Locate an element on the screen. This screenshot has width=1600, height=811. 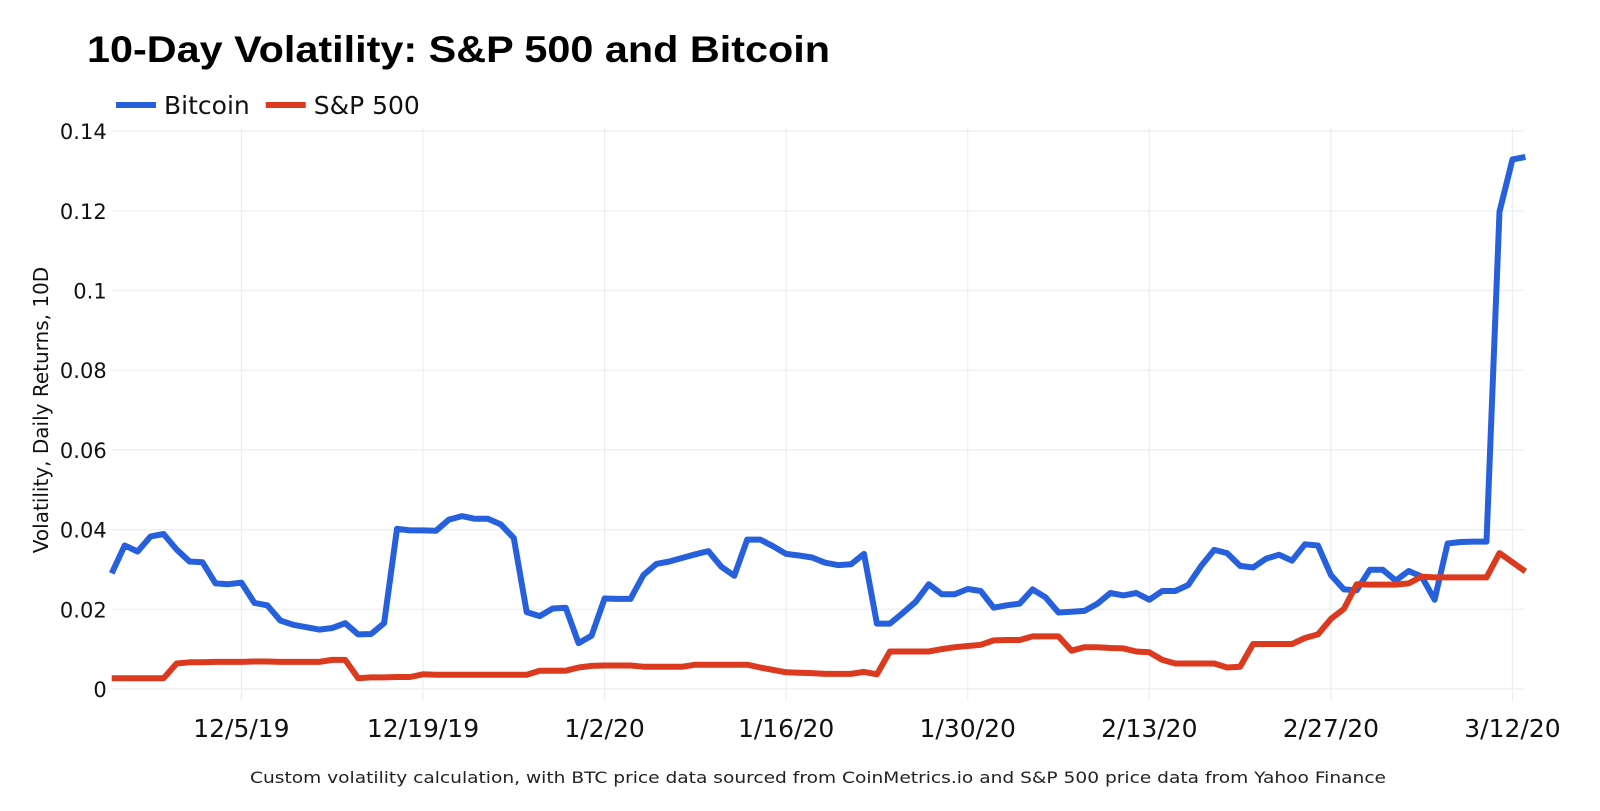
x-tick-label: 2/27/20 is located at coordinates (1331, 728).